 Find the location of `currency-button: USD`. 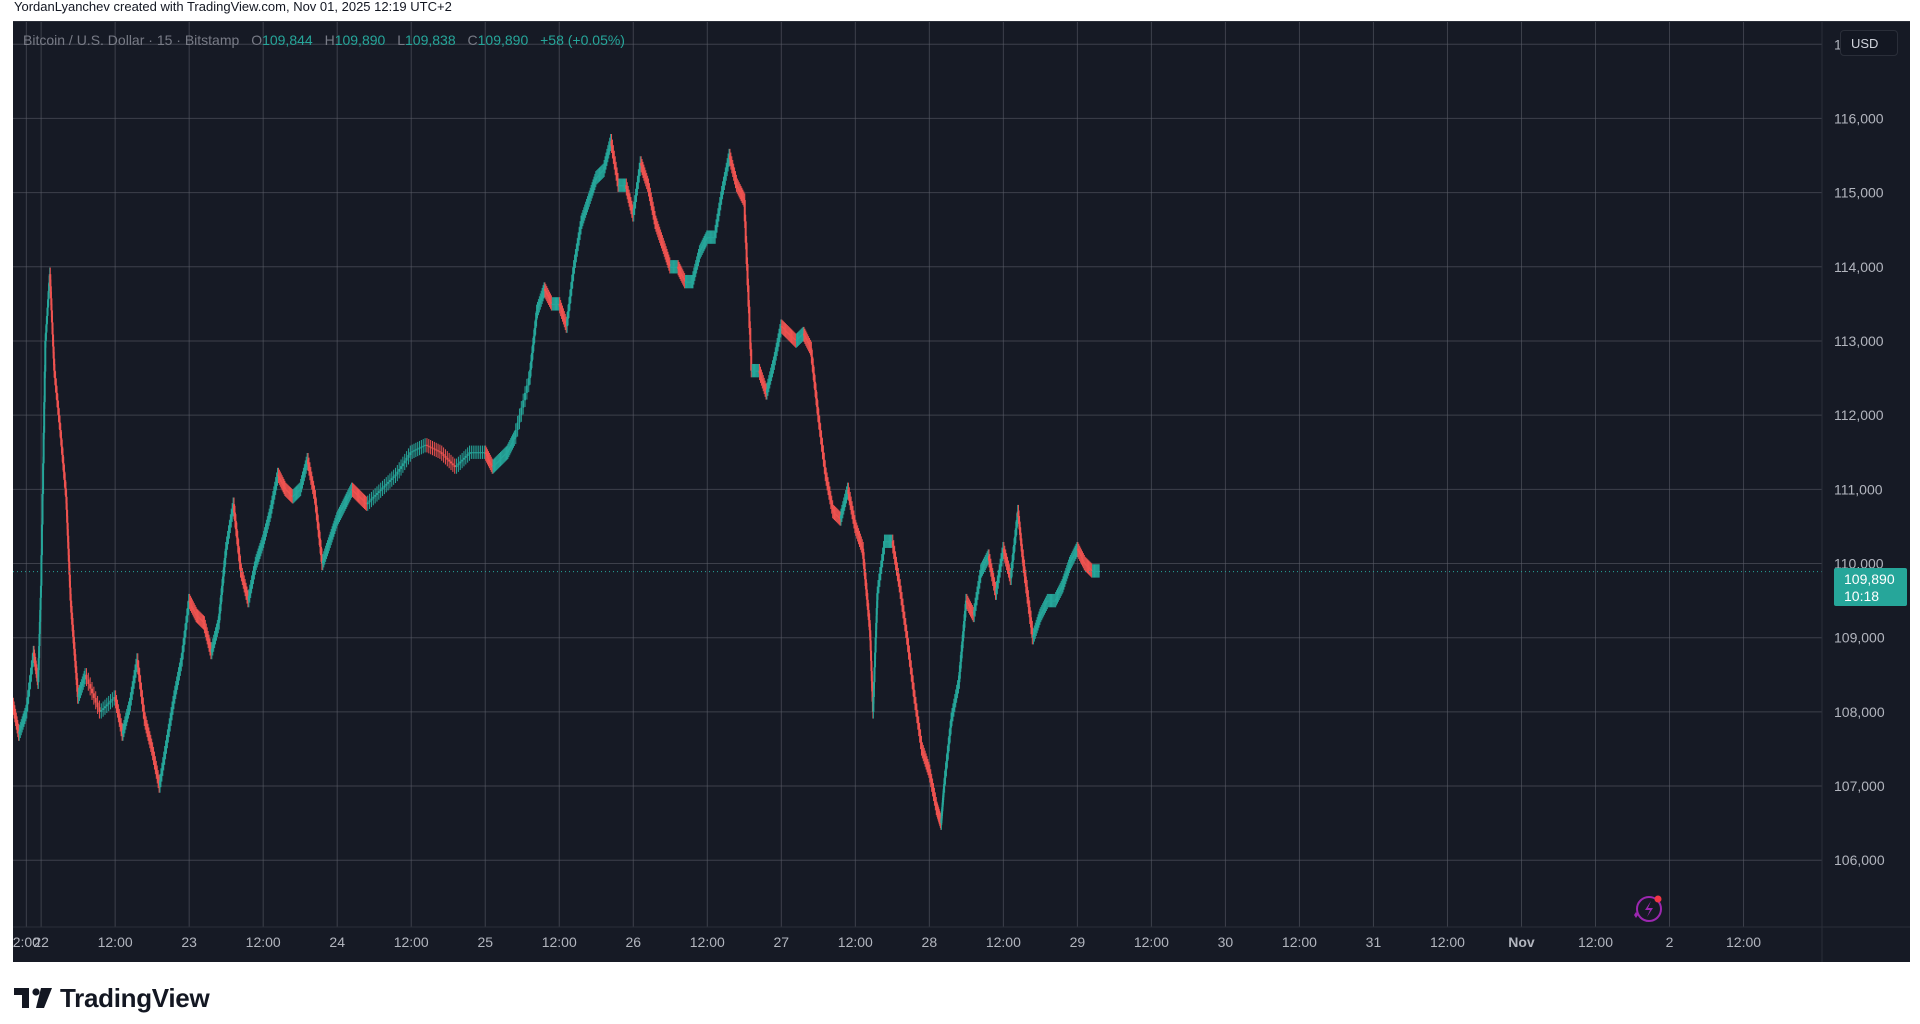

currency-button: USD is located at coordinates (1869, 43).